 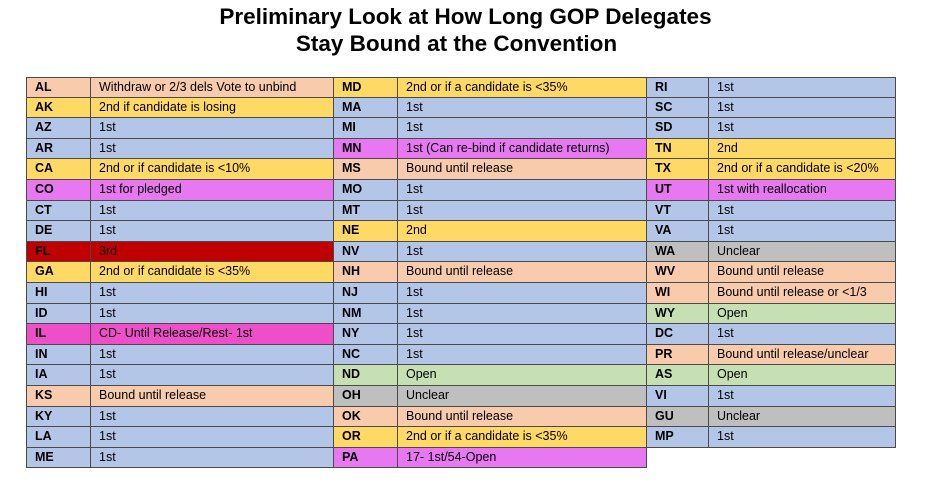 I want to click on table-row: CA 2nd or if candidate is <10%, so click(x=180, y=169).